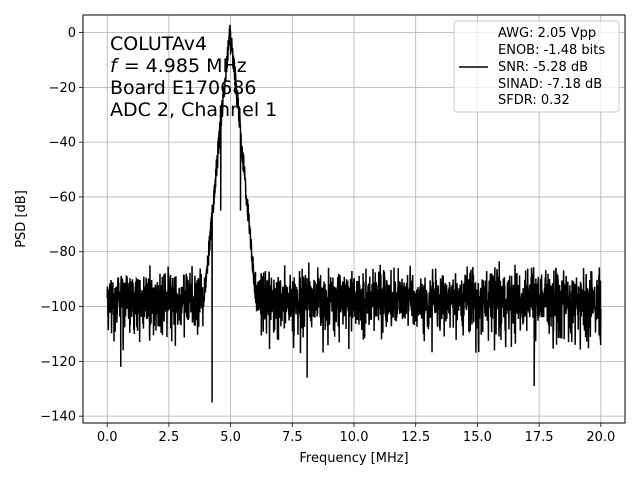 The width and height of the screenshot is (640, 480). What do you see at coordinates (183, 88) in the screenshot?
I see `annotation-line-board: Board E170686` at bounding box center [183, 88].